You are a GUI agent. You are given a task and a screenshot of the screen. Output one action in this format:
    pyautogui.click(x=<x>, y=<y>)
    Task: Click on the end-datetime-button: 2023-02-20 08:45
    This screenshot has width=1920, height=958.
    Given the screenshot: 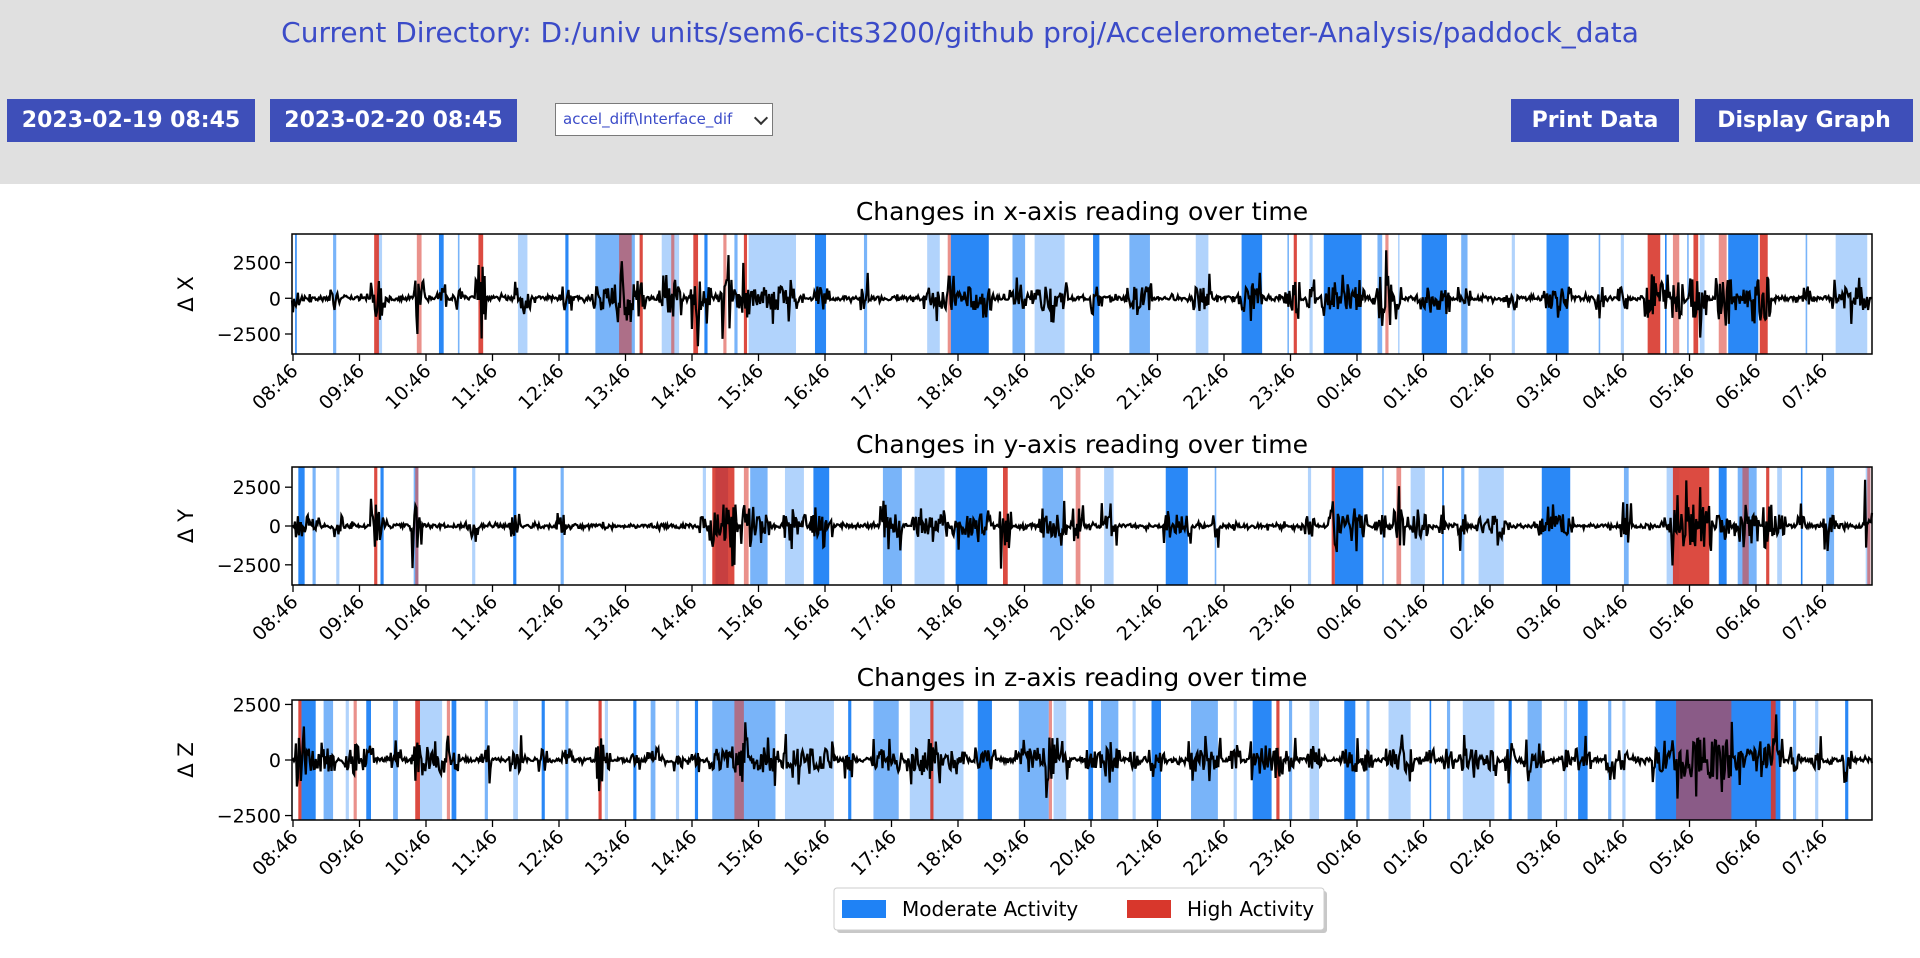 What is the action you would take?
    pyautogui.click(x=393, y=120)
    